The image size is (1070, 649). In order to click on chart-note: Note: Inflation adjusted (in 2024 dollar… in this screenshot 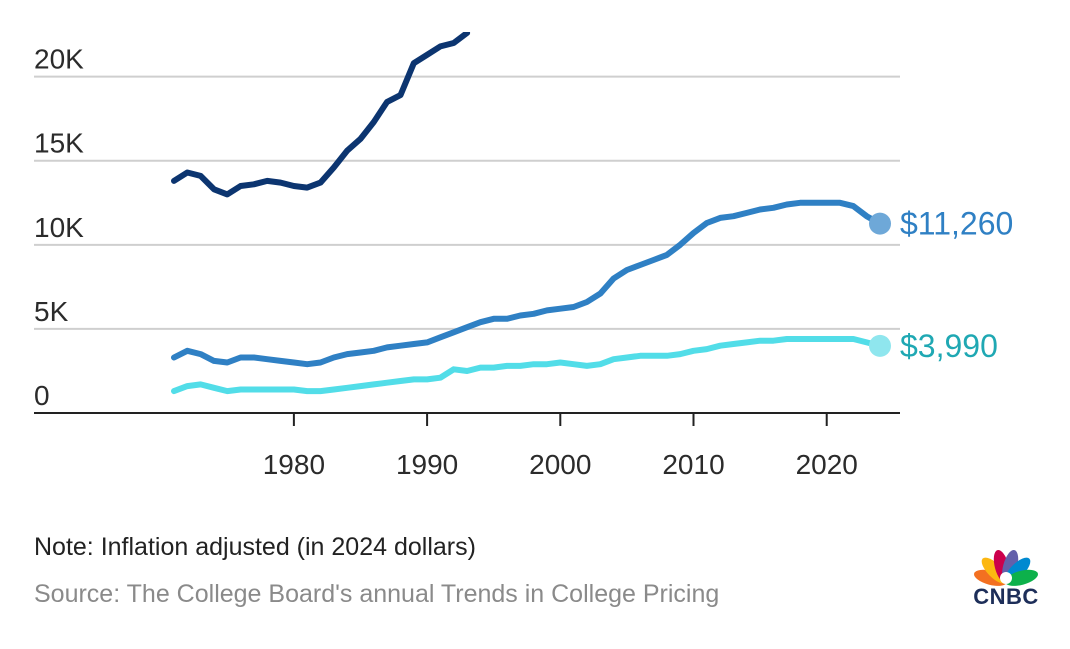, I will do `click(255, 547)`.